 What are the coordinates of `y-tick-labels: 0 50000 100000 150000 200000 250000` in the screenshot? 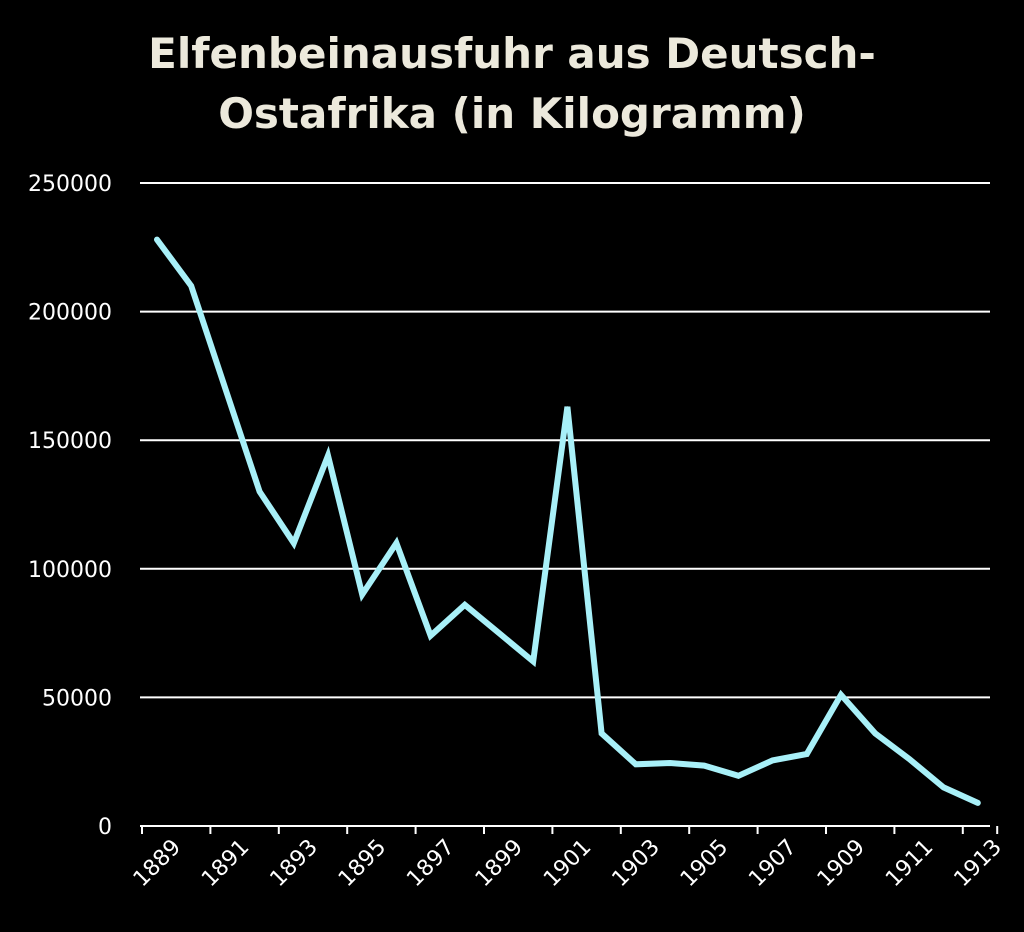 It's located at (70, 506).